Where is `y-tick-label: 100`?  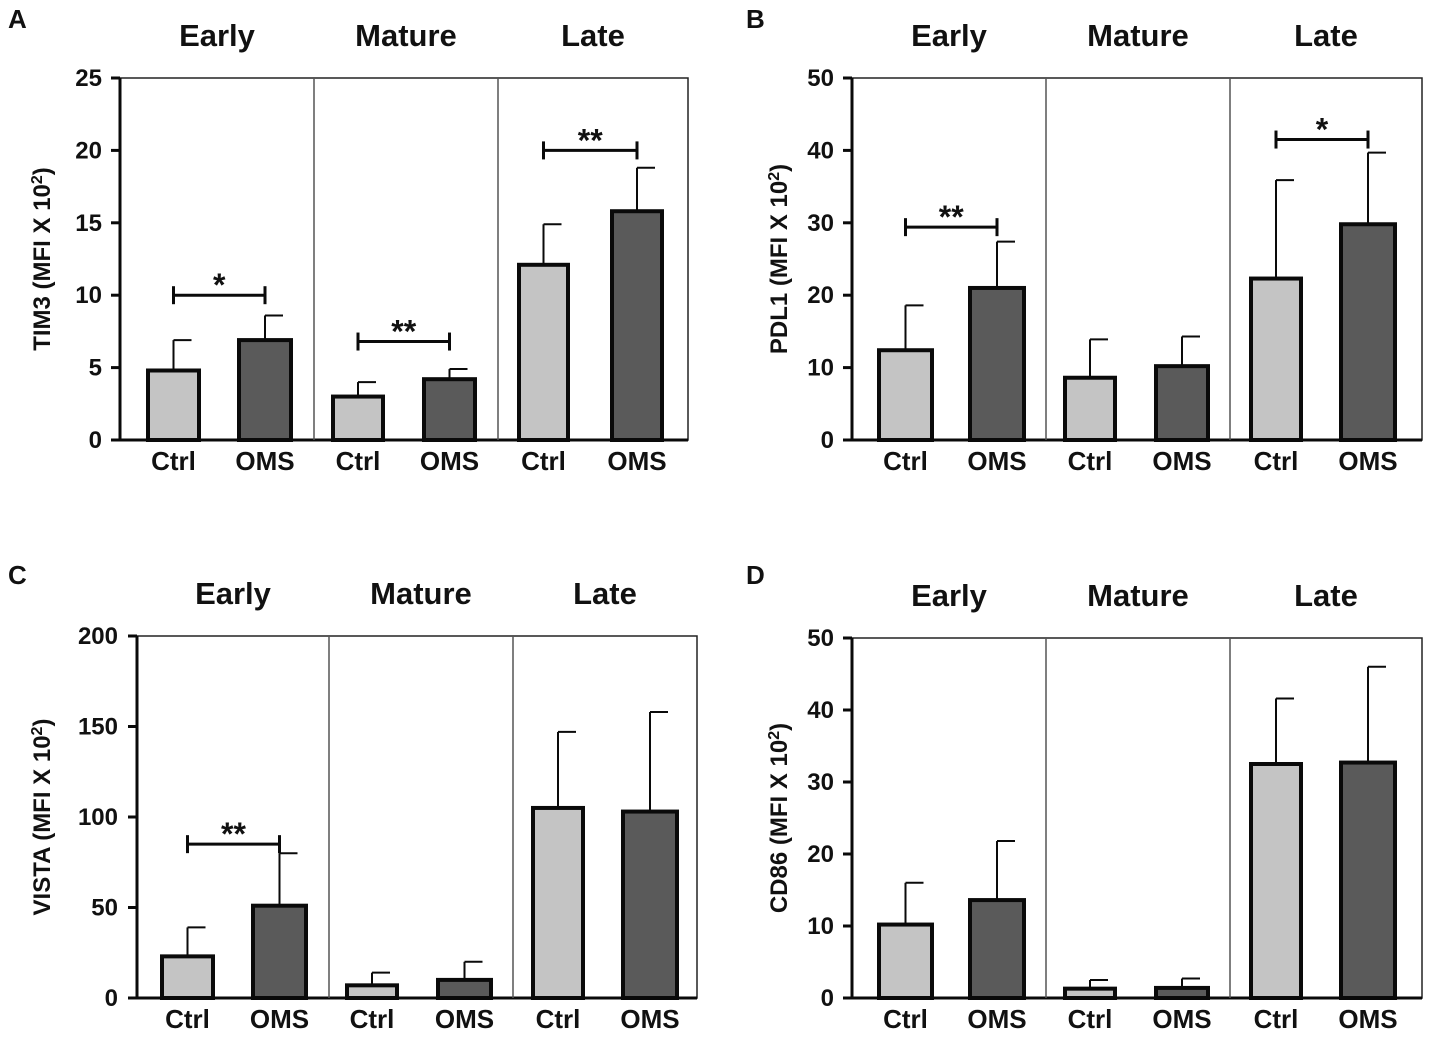
y-tick-label: 100 is located at coordinates (98, 817).